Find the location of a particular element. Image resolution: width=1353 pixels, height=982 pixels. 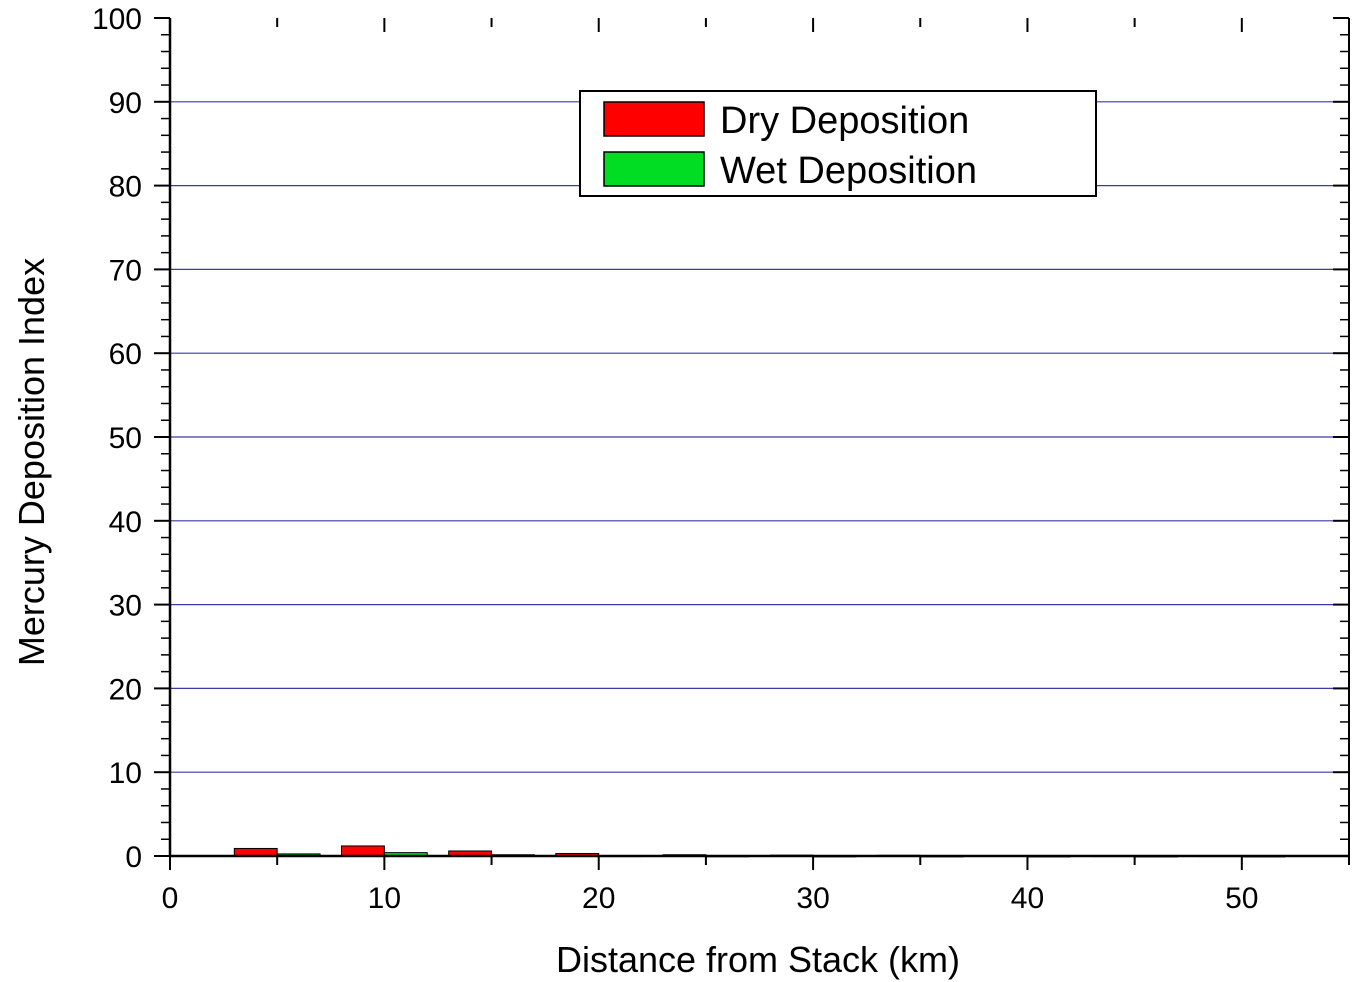

legend: Dry Deposition Wet Deposition is located at coordinates (838, 143).